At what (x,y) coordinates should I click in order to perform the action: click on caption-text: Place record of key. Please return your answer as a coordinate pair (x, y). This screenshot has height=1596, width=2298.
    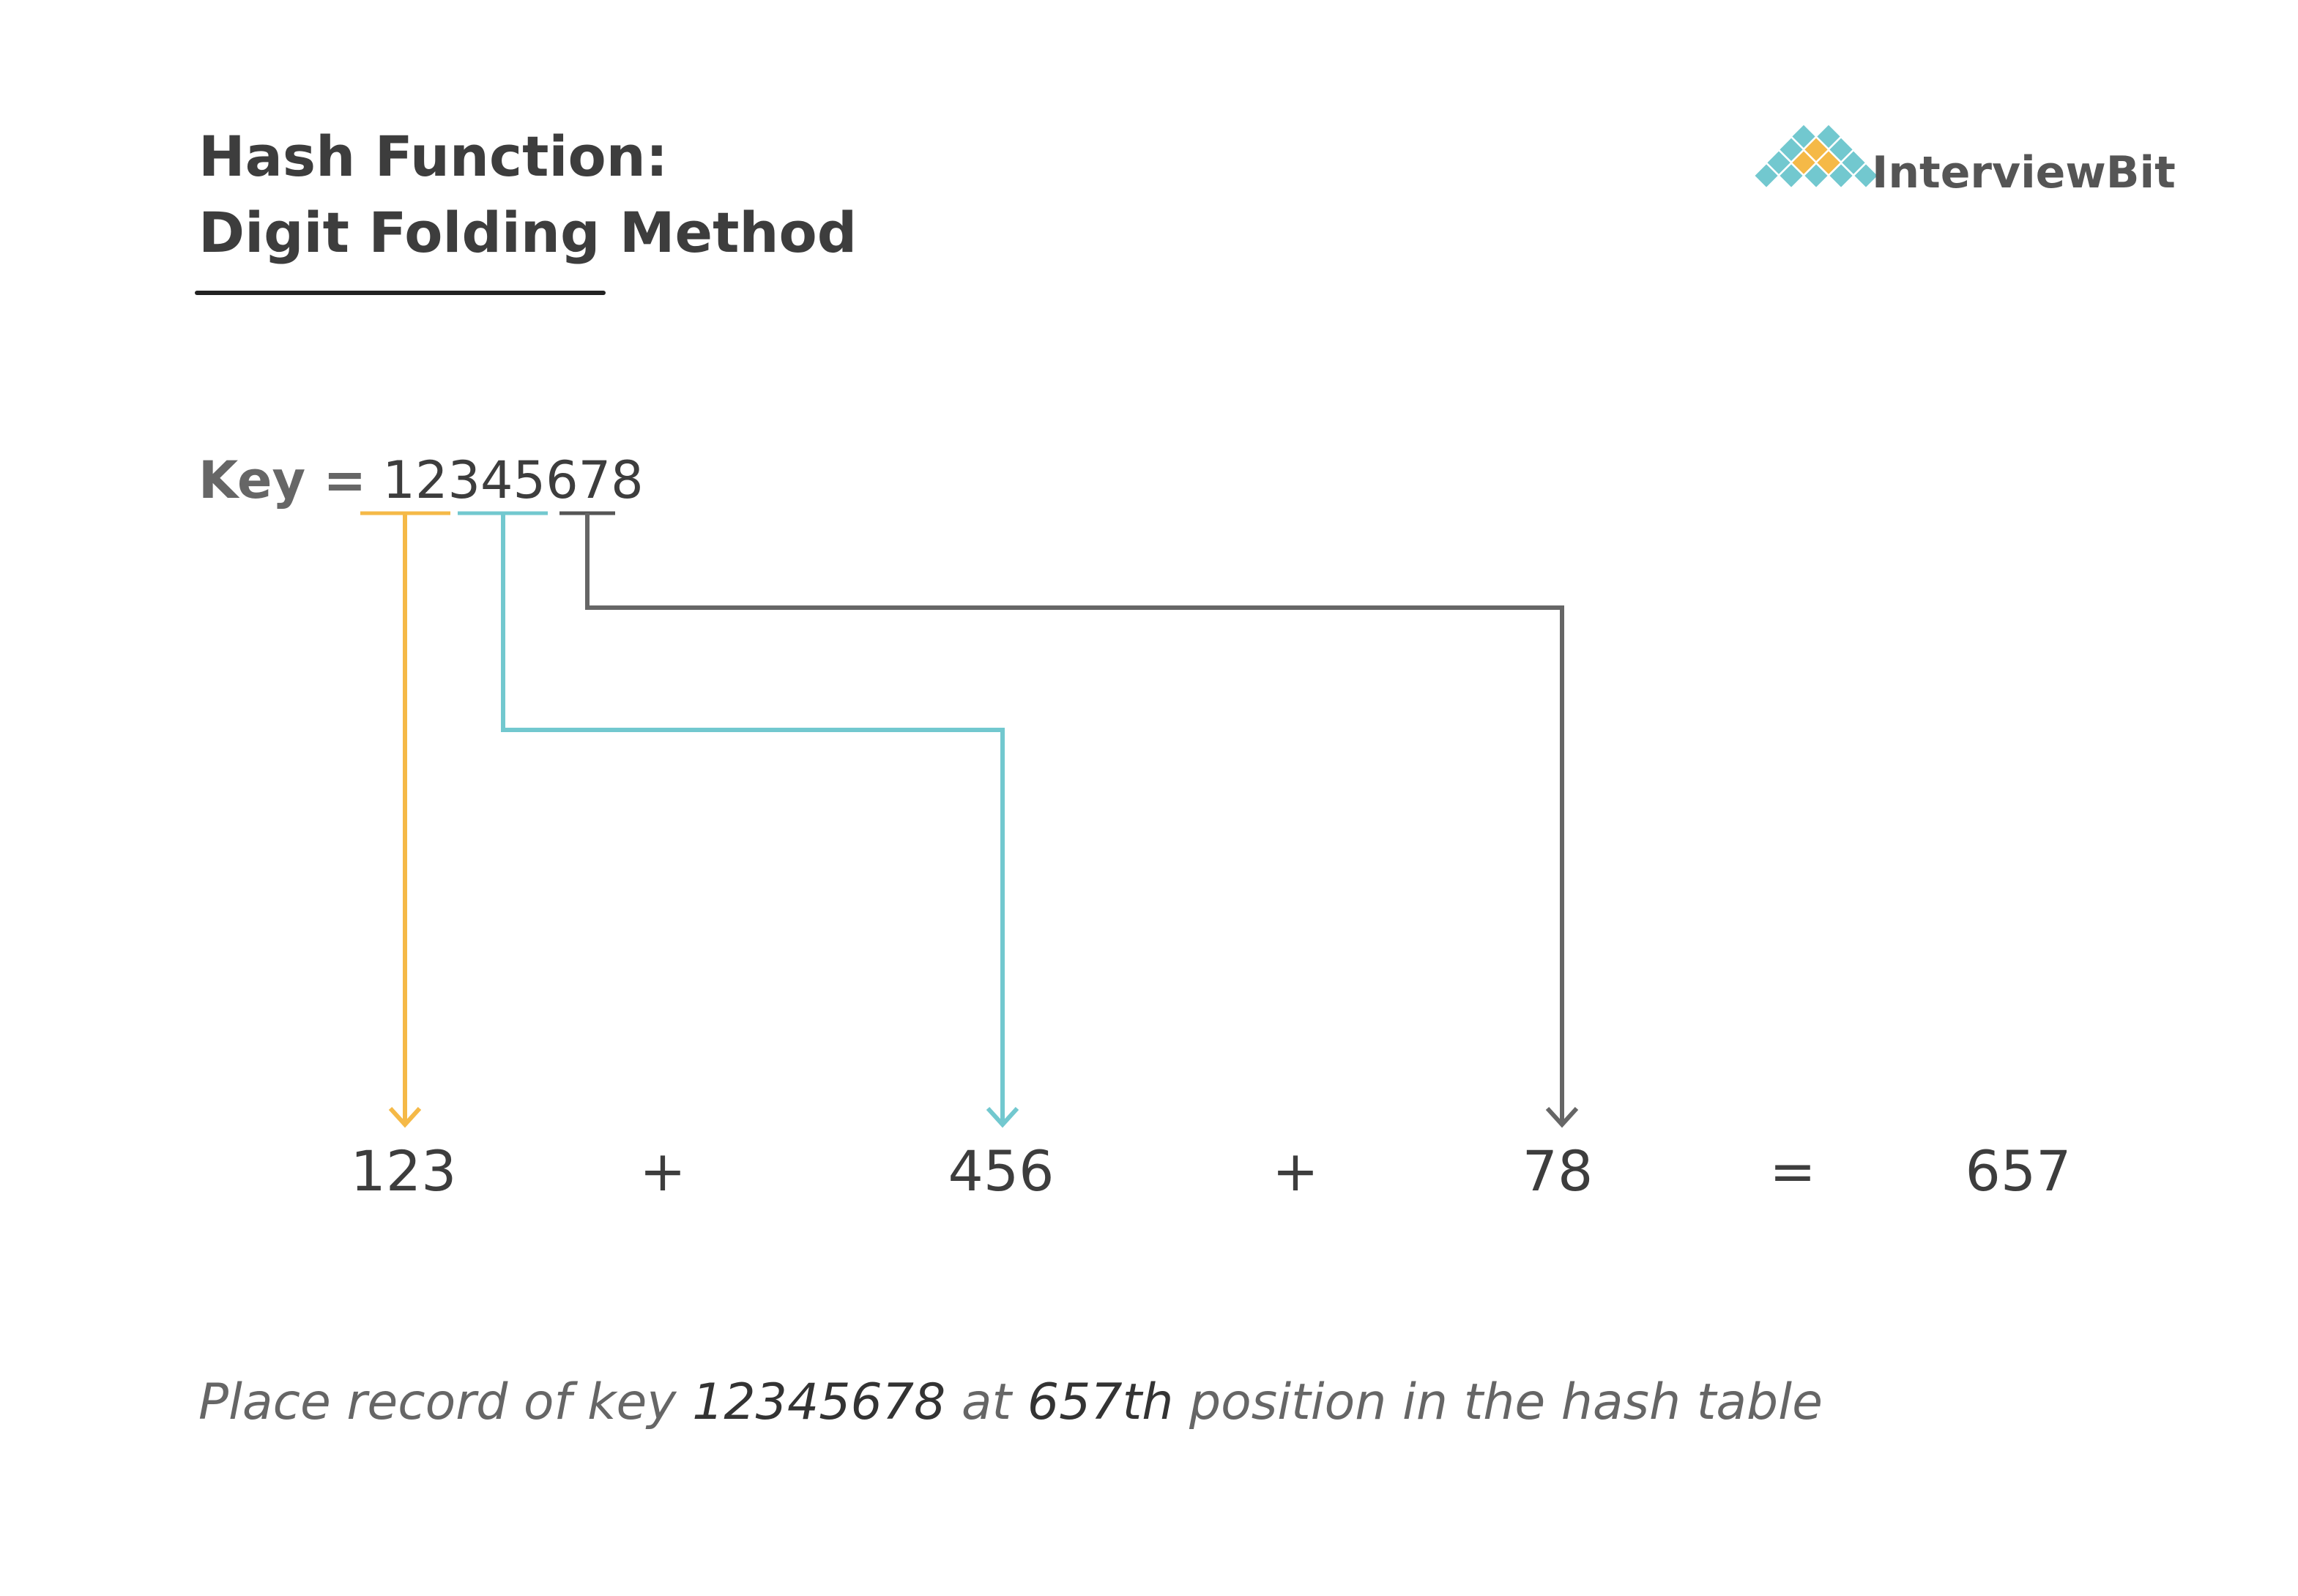
    Looking at the image, I should click on (445, 1402).